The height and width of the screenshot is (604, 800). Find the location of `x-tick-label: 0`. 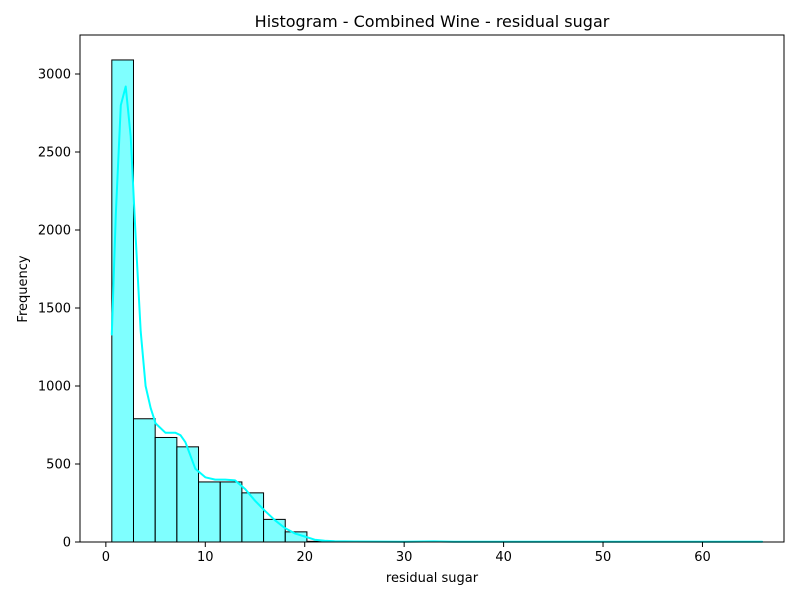

x-tick-label: 0 is located at coordinates (106, 557).